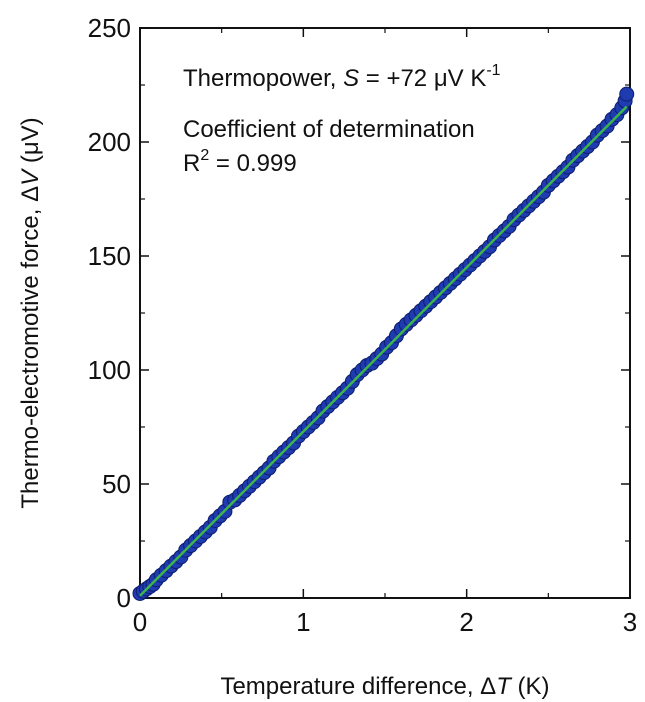 Image resolution: width=645 pixels, height=702 pixels. What do you see at coordinates (140, 622) in the screenshot?
I see `x-tick-label: 0` at bounding box center [140, 622].